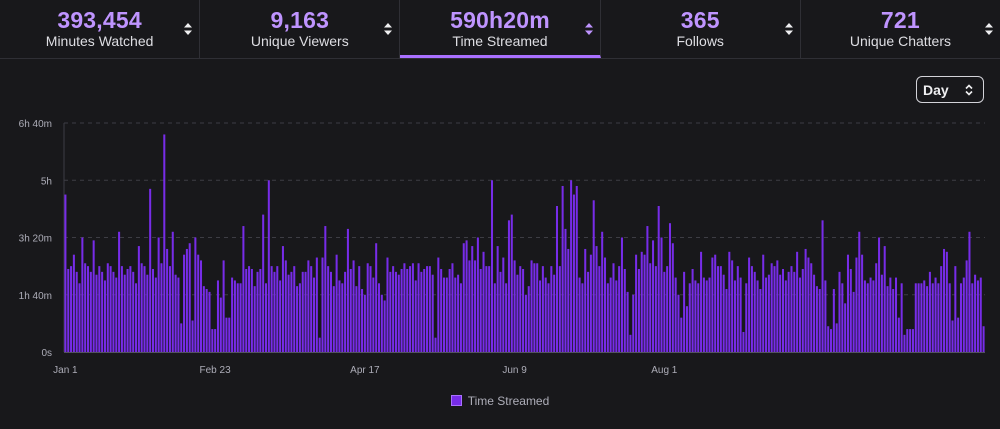 This screenshot has height=429, width=1000. What do you see at coordinates (100, 29) in the screenshot?
I see `stat-tab-minutes-watched: 393,454 Minutes Watched` at bounding box center [100, 29].